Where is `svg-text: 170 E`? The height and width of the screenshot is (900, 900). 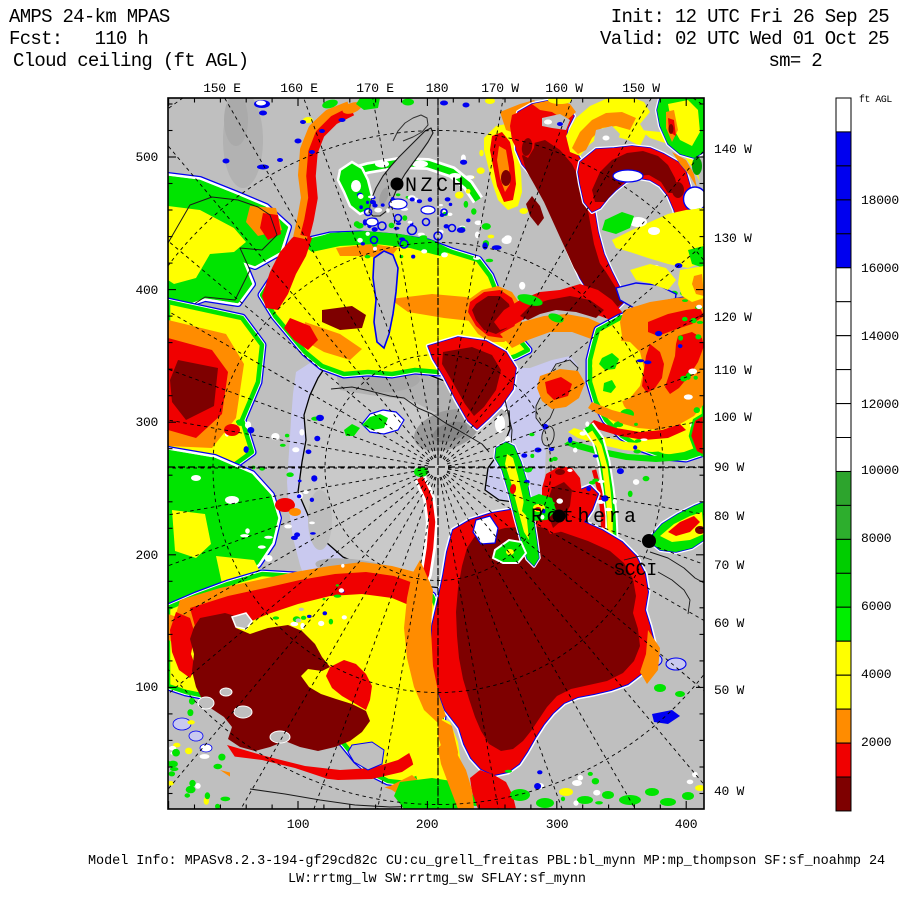
svg-text: 170 E is located at coordinates (375, 88).